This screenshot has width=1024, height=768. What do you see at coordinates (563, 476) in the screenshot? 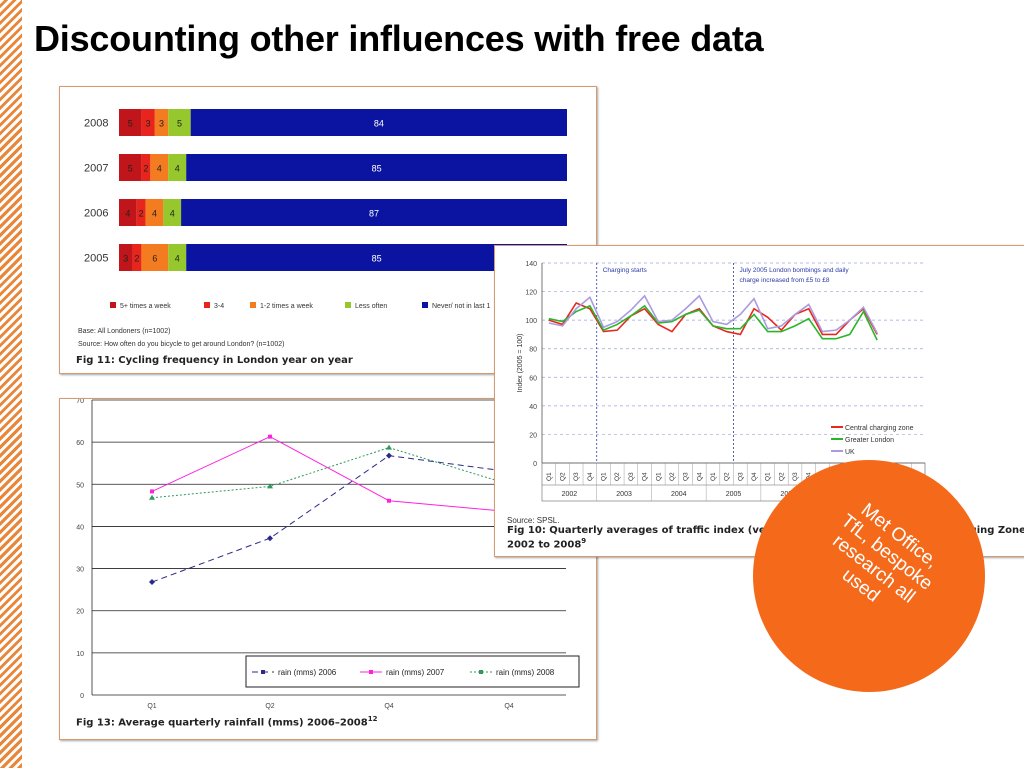
I see `traffic-quarter-1: Q2` at bounding box center [563, 476].